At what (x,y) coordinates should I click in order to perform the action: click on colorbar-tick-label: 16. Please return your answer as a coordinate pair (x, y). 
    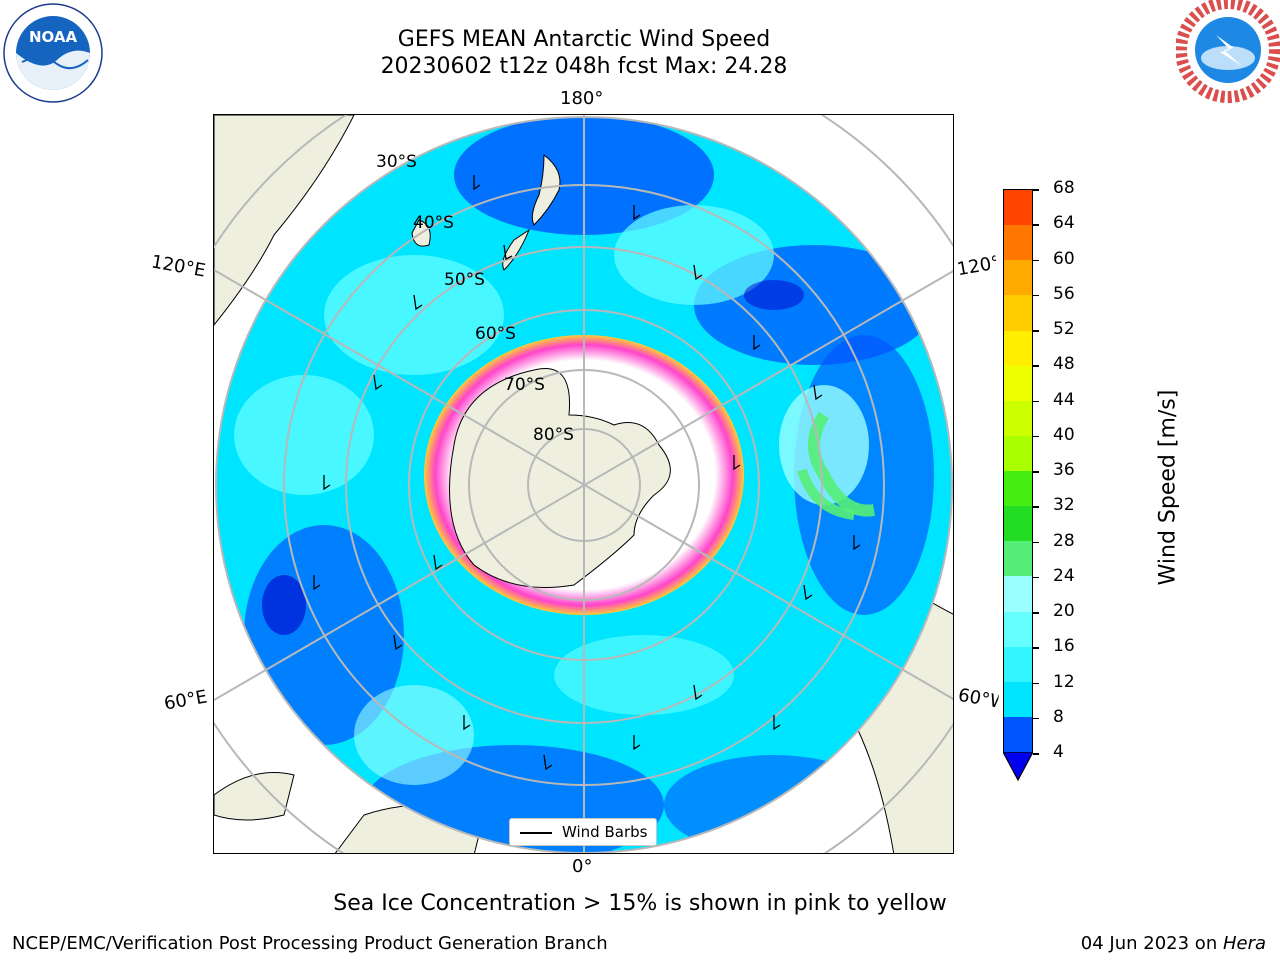
    Looking at the image, I should click on (1064, 646).